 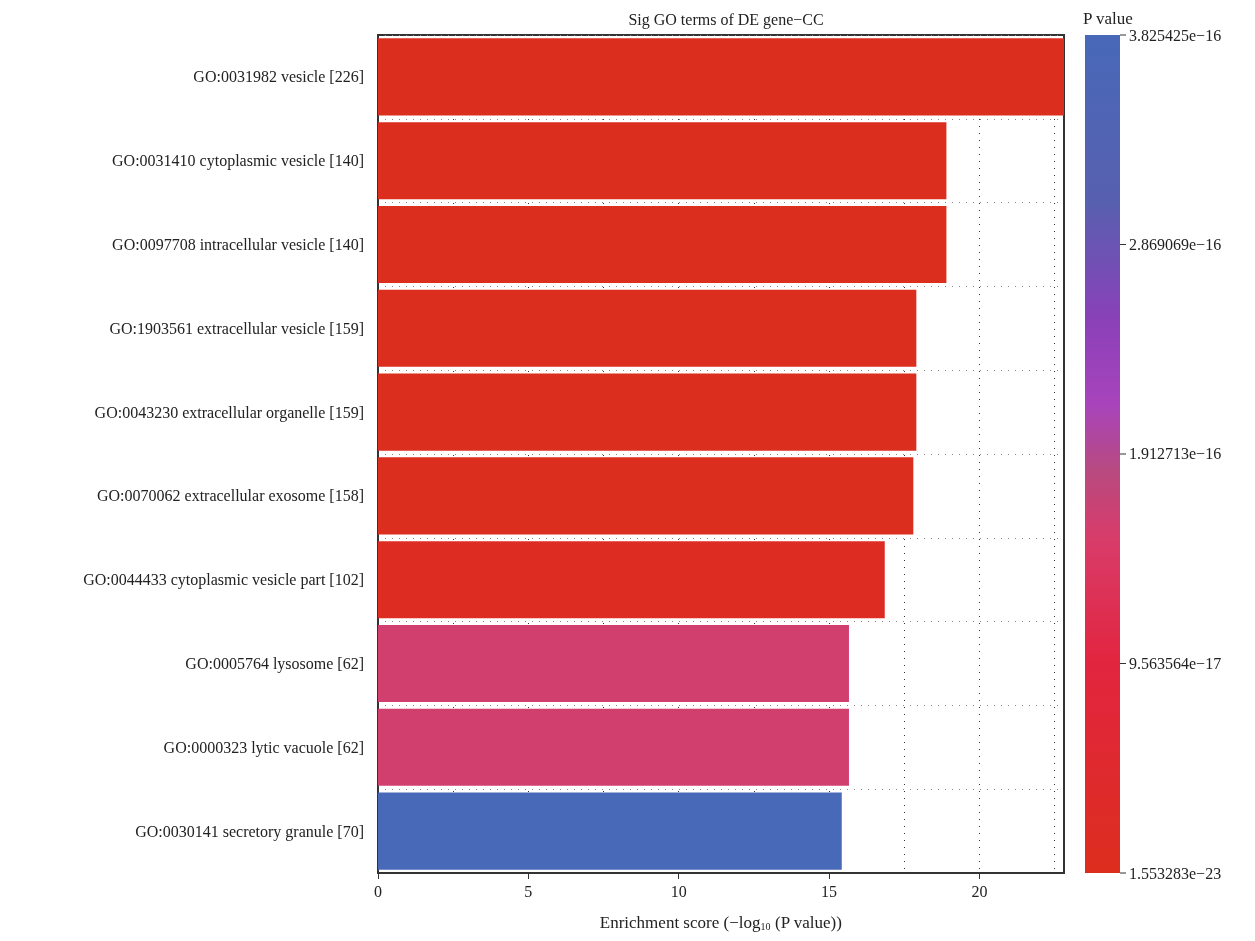 I want to click on y-tick-label: GO:0005764 lysosome [62], so click(x=274, y=664).